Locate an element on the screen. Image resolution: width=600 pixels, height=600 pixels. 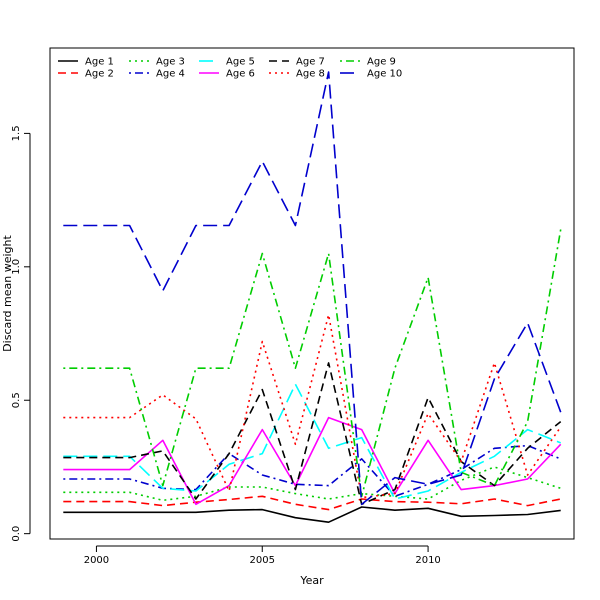
legend-label: Age 2 is located at coordinates (99, 74).